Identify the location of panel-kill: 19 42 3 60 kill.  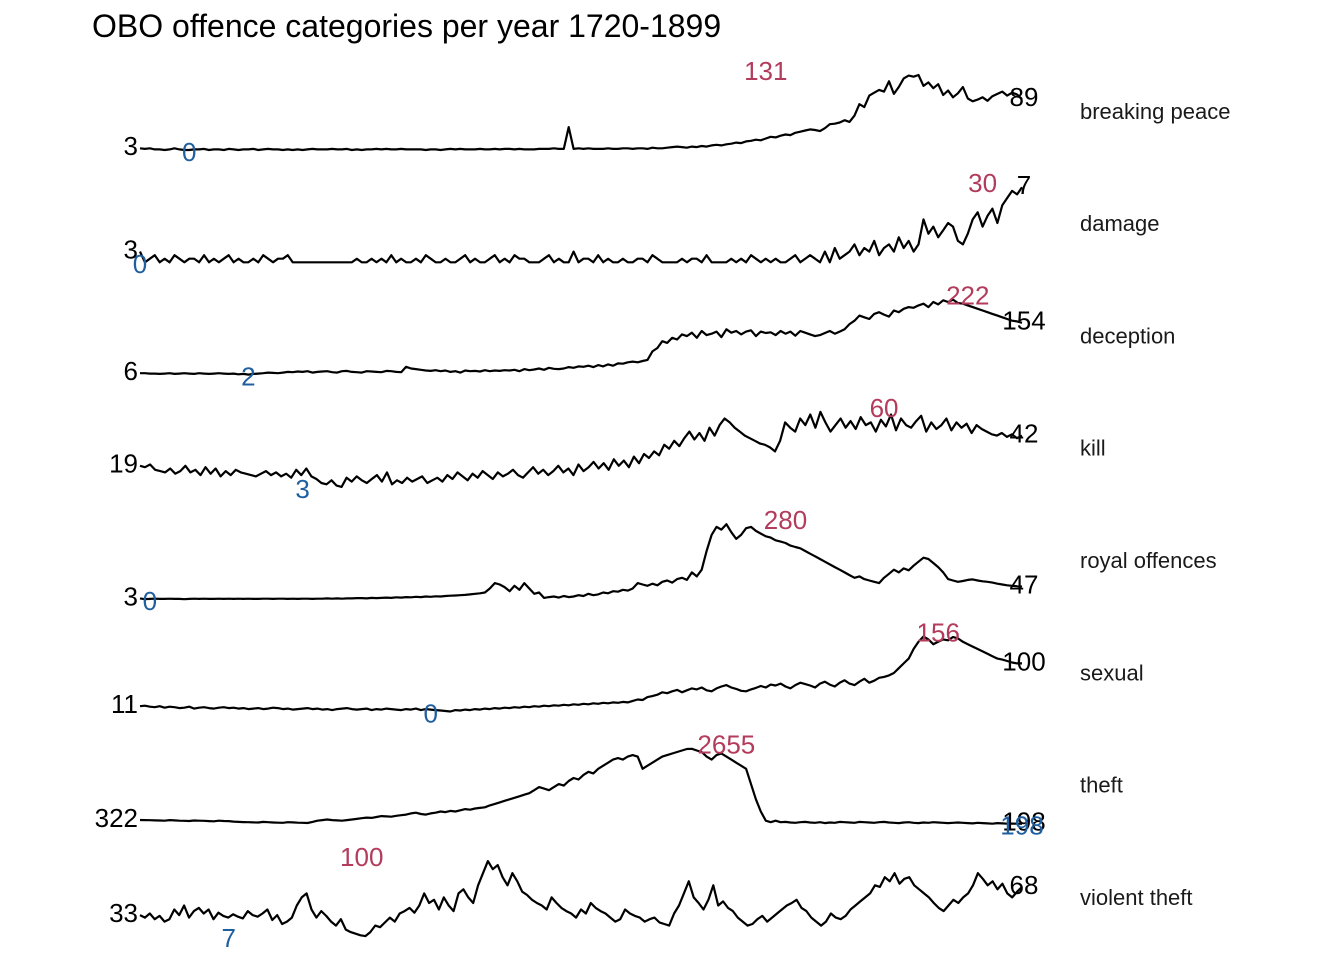
(607, 448).